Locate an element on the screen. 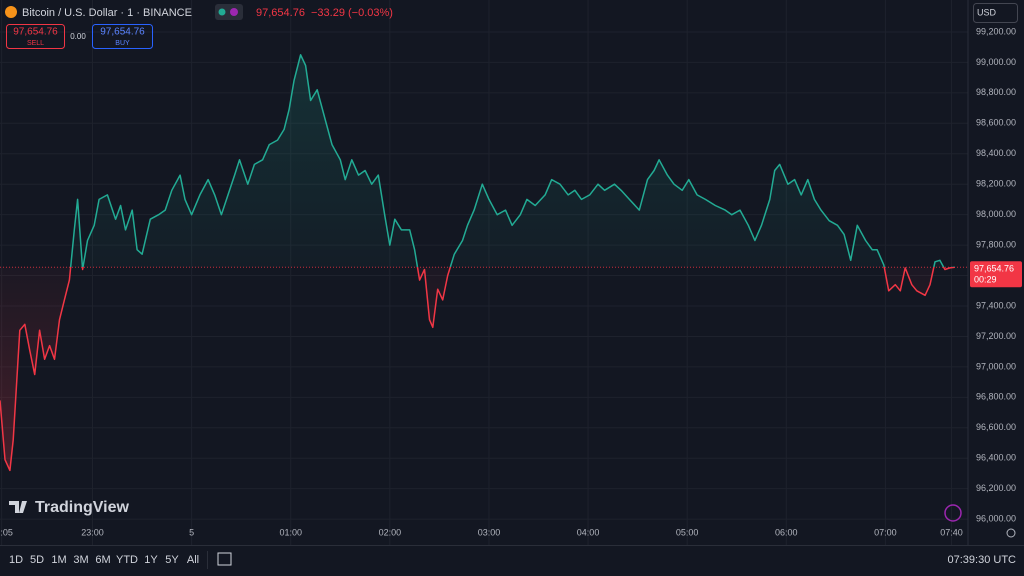 This screenshot has width=1024, height=576. range-button: 3M is located at coordinates (80, 560).